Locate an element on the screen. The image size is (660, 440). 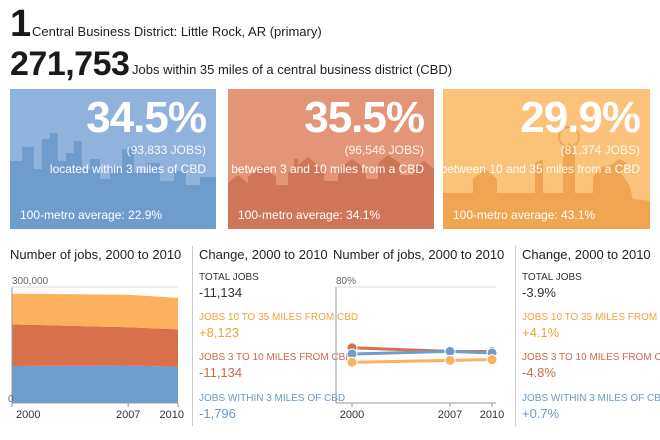
jobs-share-line-chart: 80% 2000 2007 2010 is located at coordinates (419, 348).